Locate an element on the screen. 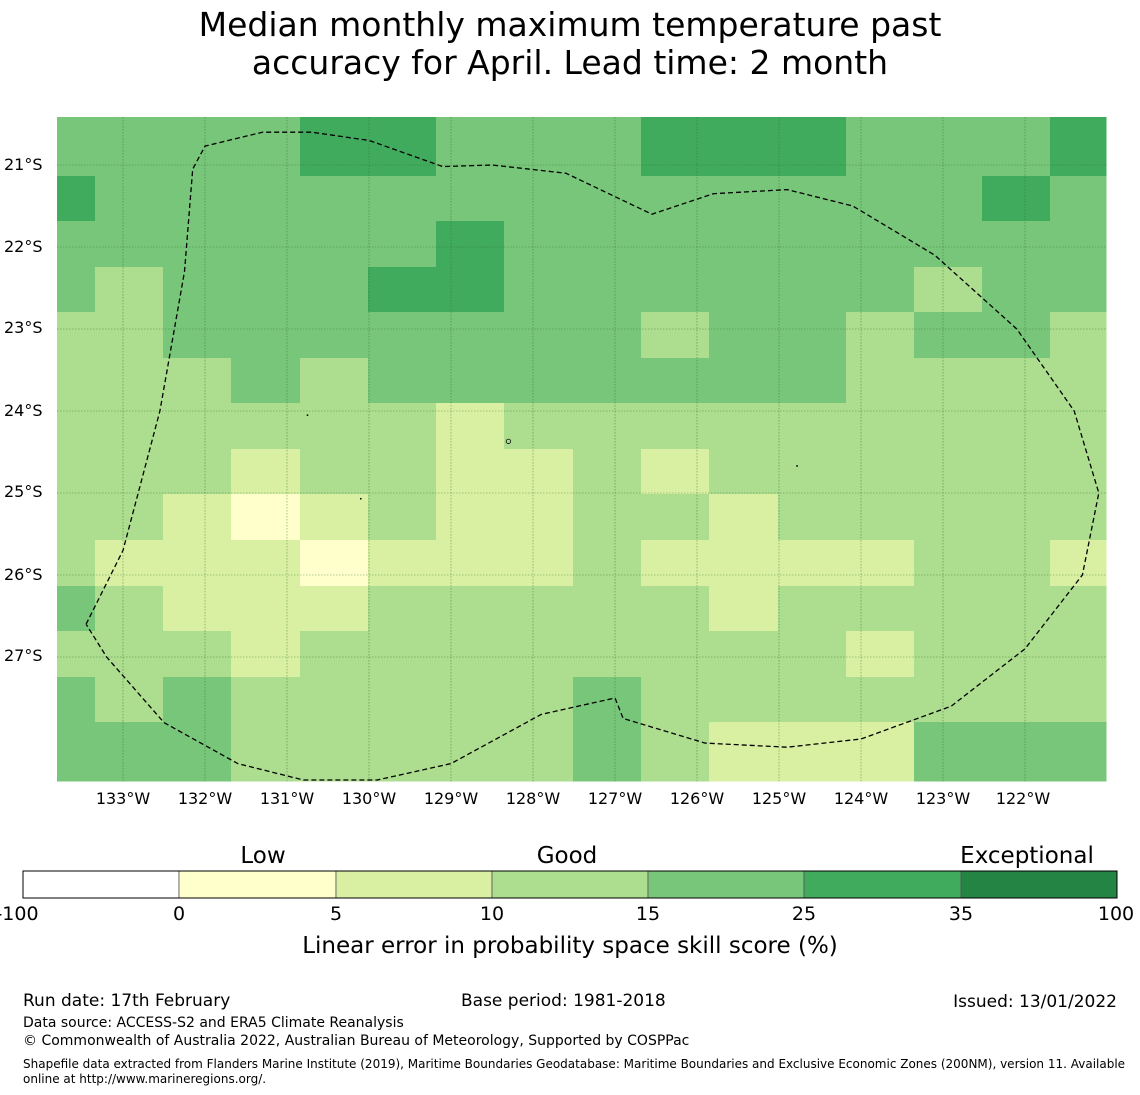 The width and height of the screenshot is (1140, 1095). shapefile-credit-line2: online at http://www.marineregions.org/. is located at coordinates (145, 1079).